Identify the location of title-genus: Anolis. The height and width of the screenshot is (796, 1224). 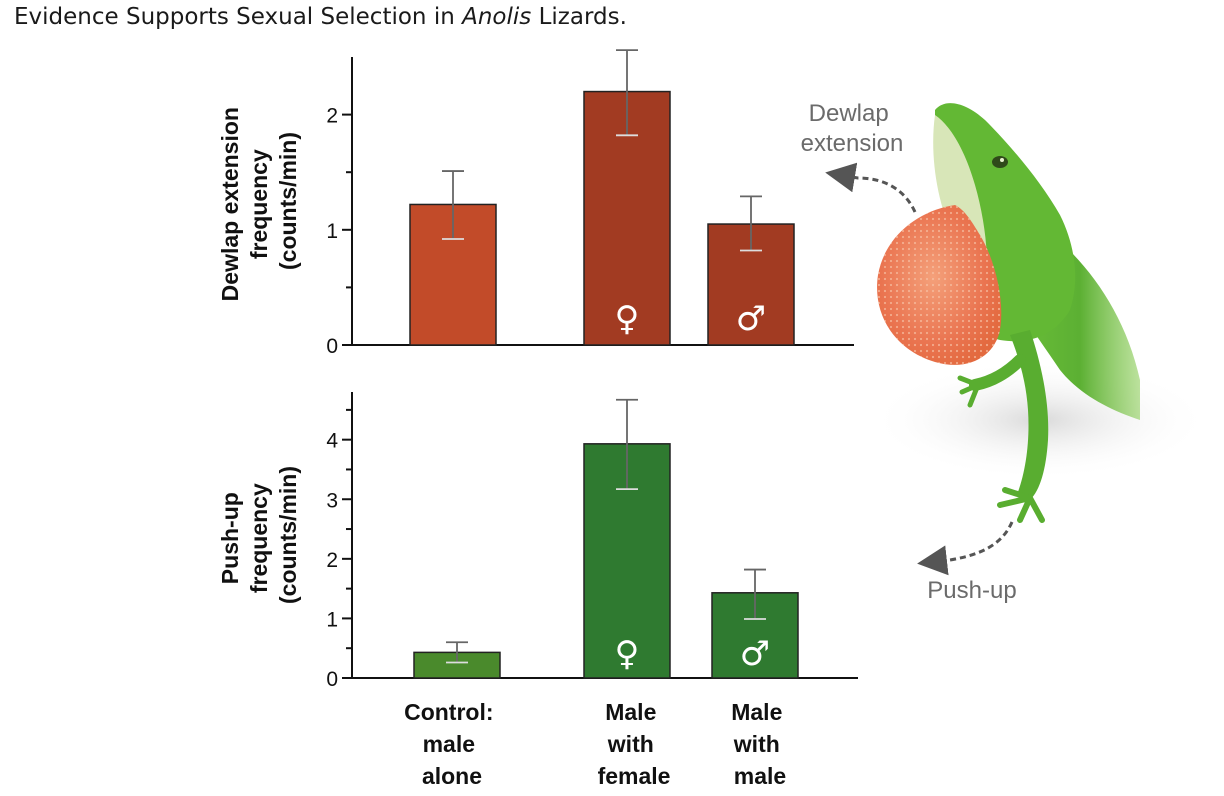
(497, 17).